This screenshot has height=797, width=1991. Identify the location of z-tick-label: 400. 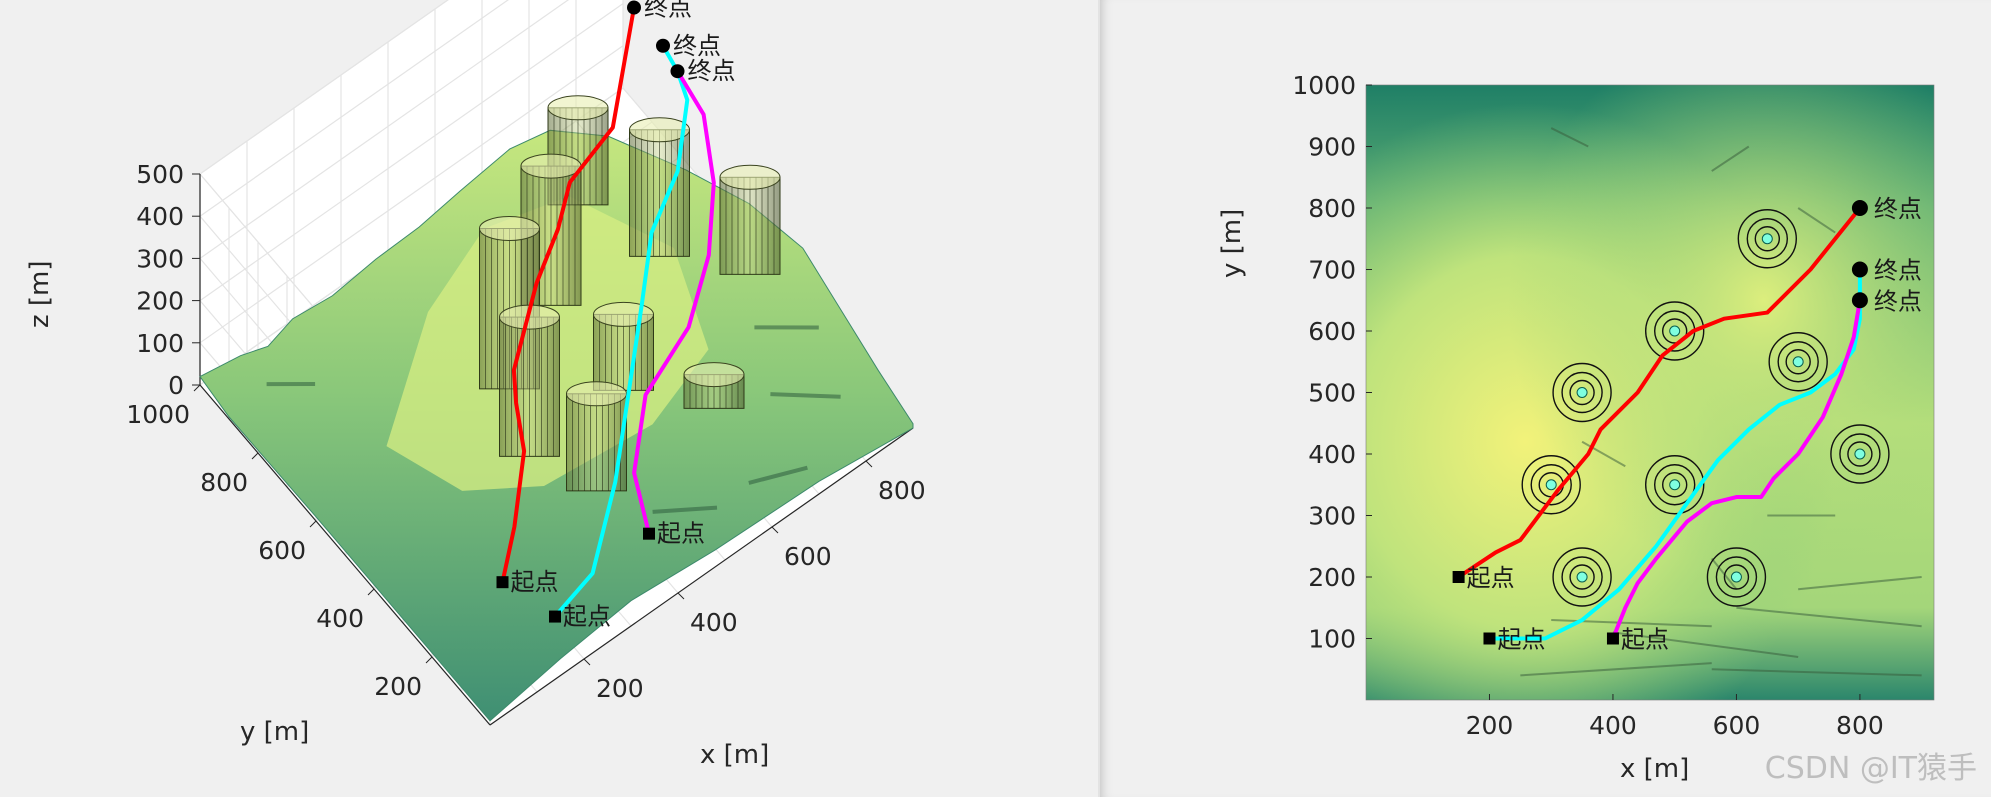
(160, 216).